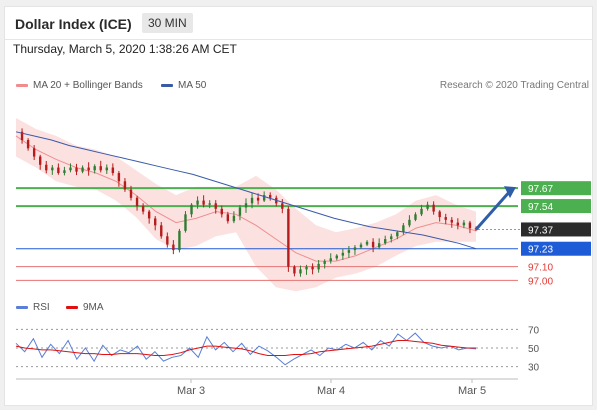 The height and width of the screenshot is (410, 597). What do you see at coordinates (472, 391) in the screenshot?
I see `x-tick-label-2: Mar 5` at bounding box center [472, 391].